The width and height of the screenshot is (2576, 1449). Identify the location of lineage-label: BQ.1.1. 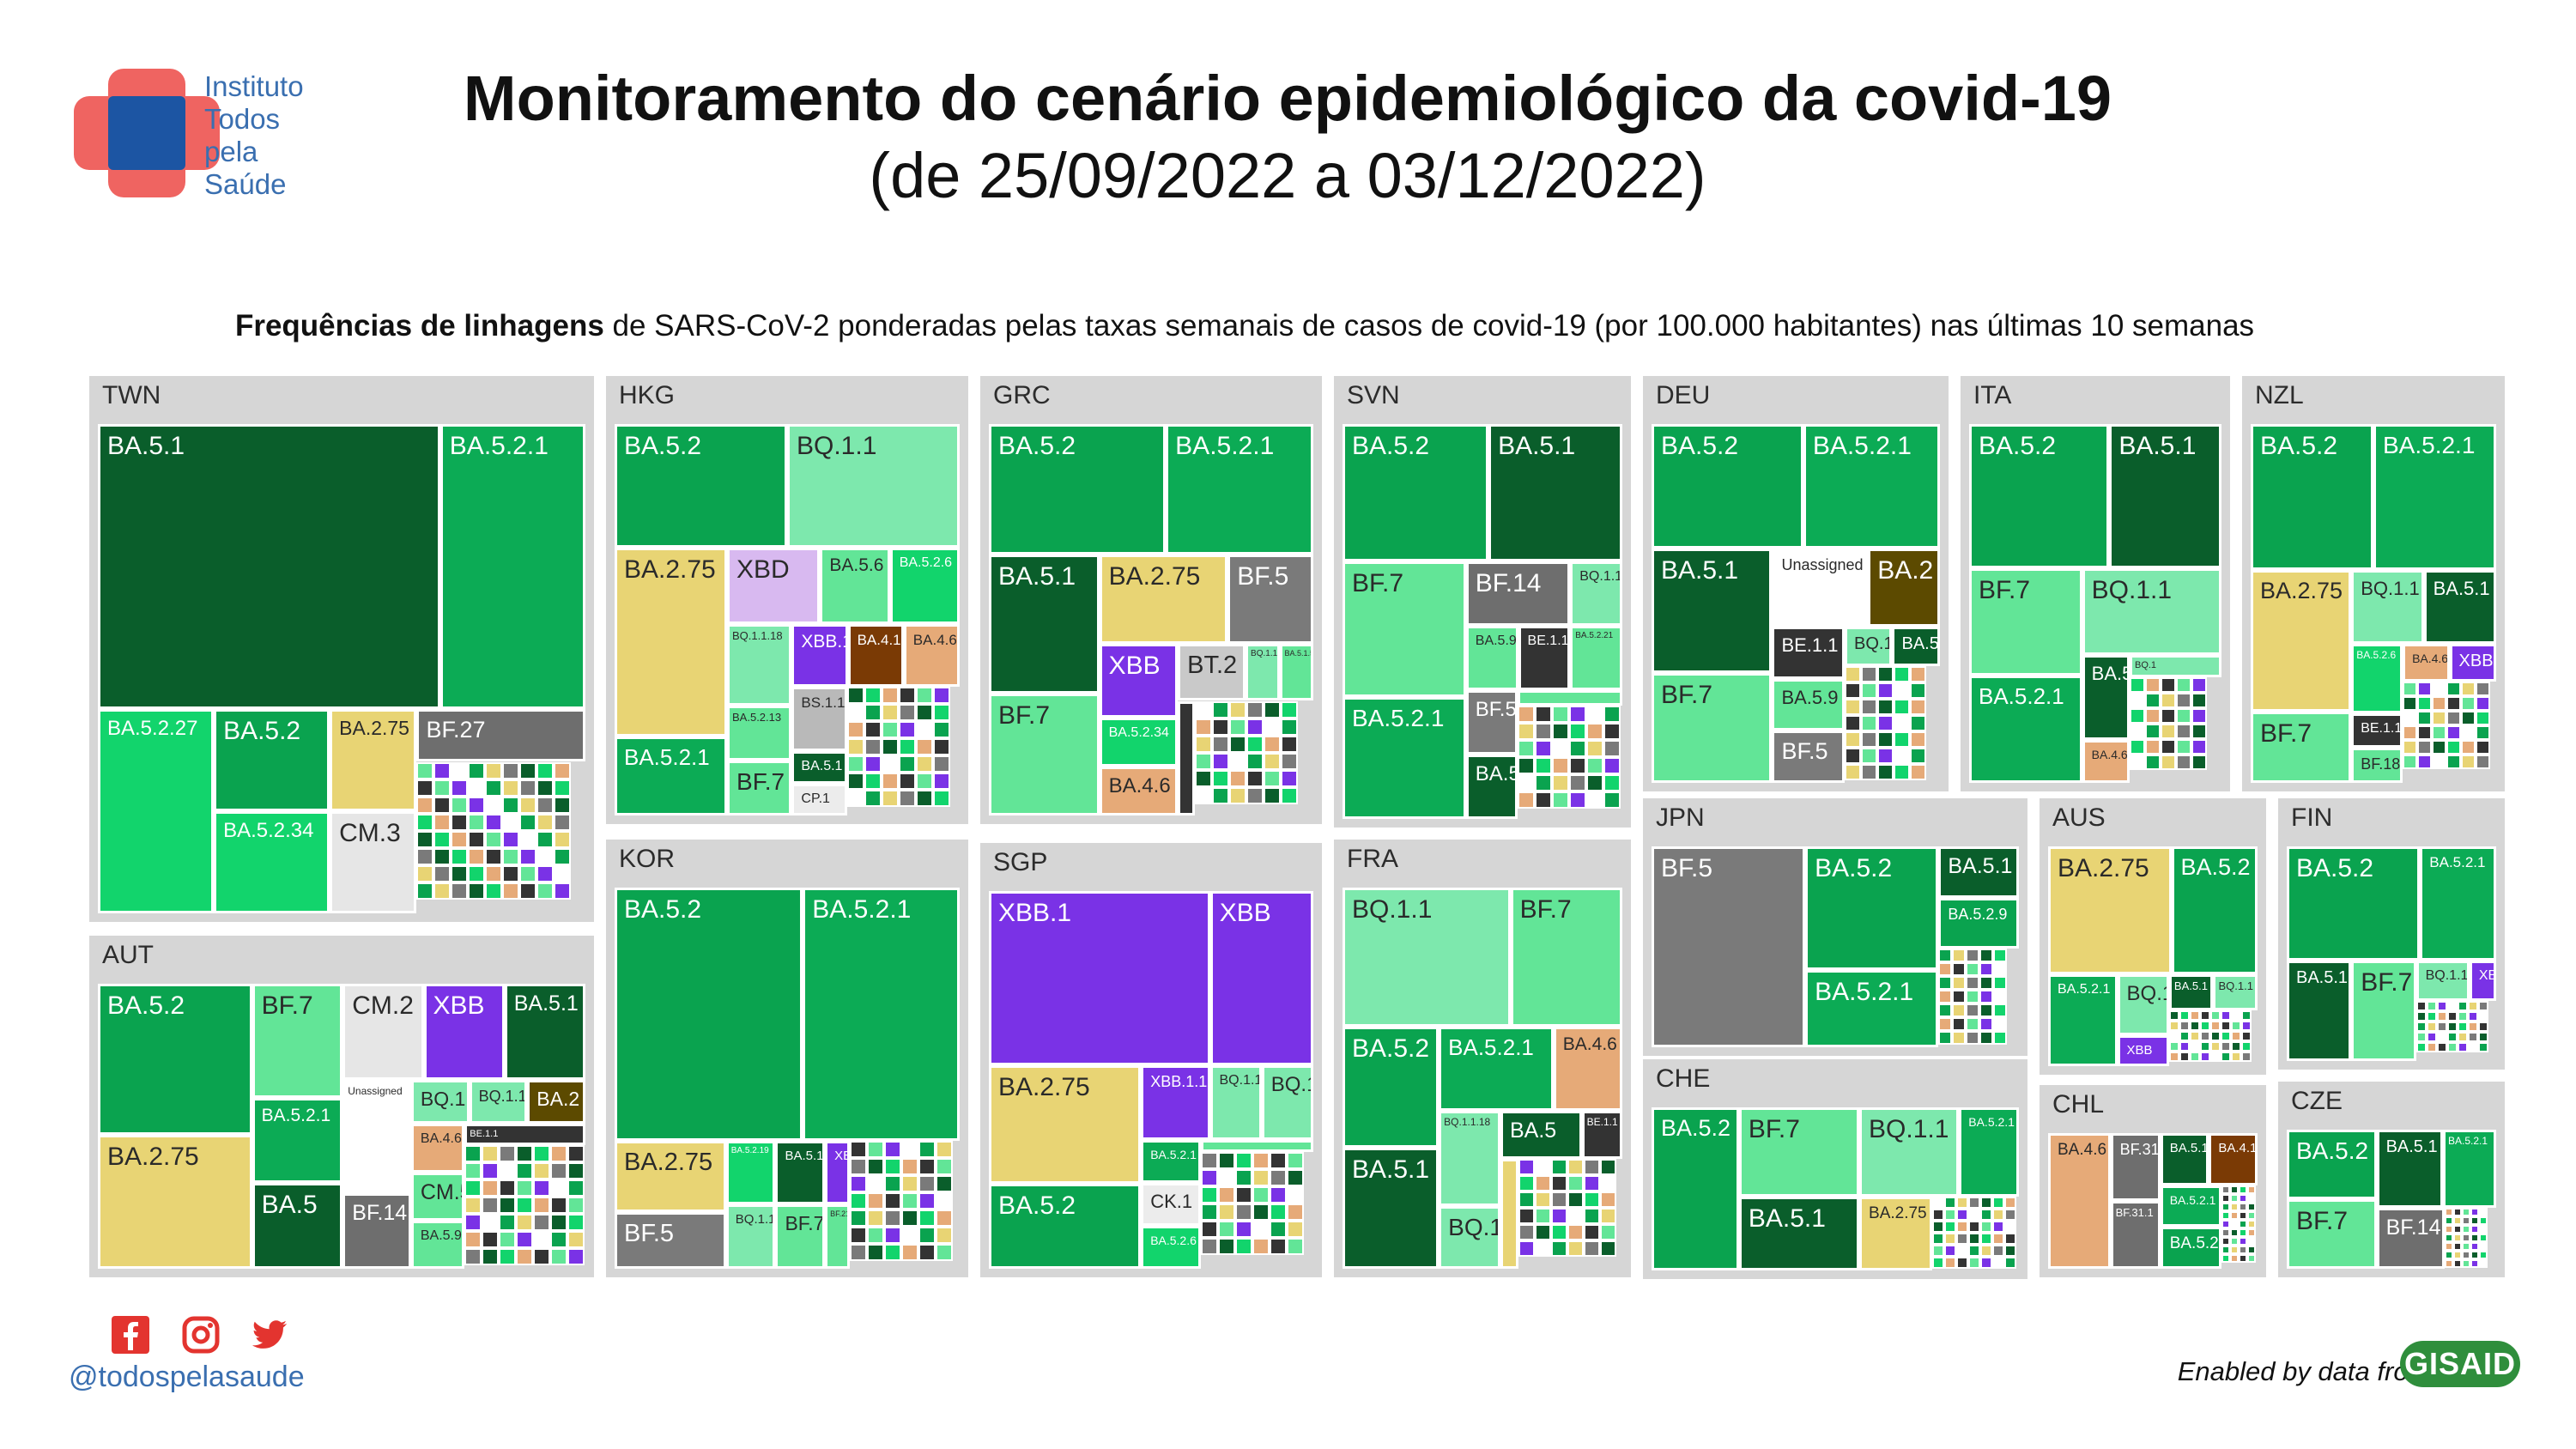
(1240, 1080).